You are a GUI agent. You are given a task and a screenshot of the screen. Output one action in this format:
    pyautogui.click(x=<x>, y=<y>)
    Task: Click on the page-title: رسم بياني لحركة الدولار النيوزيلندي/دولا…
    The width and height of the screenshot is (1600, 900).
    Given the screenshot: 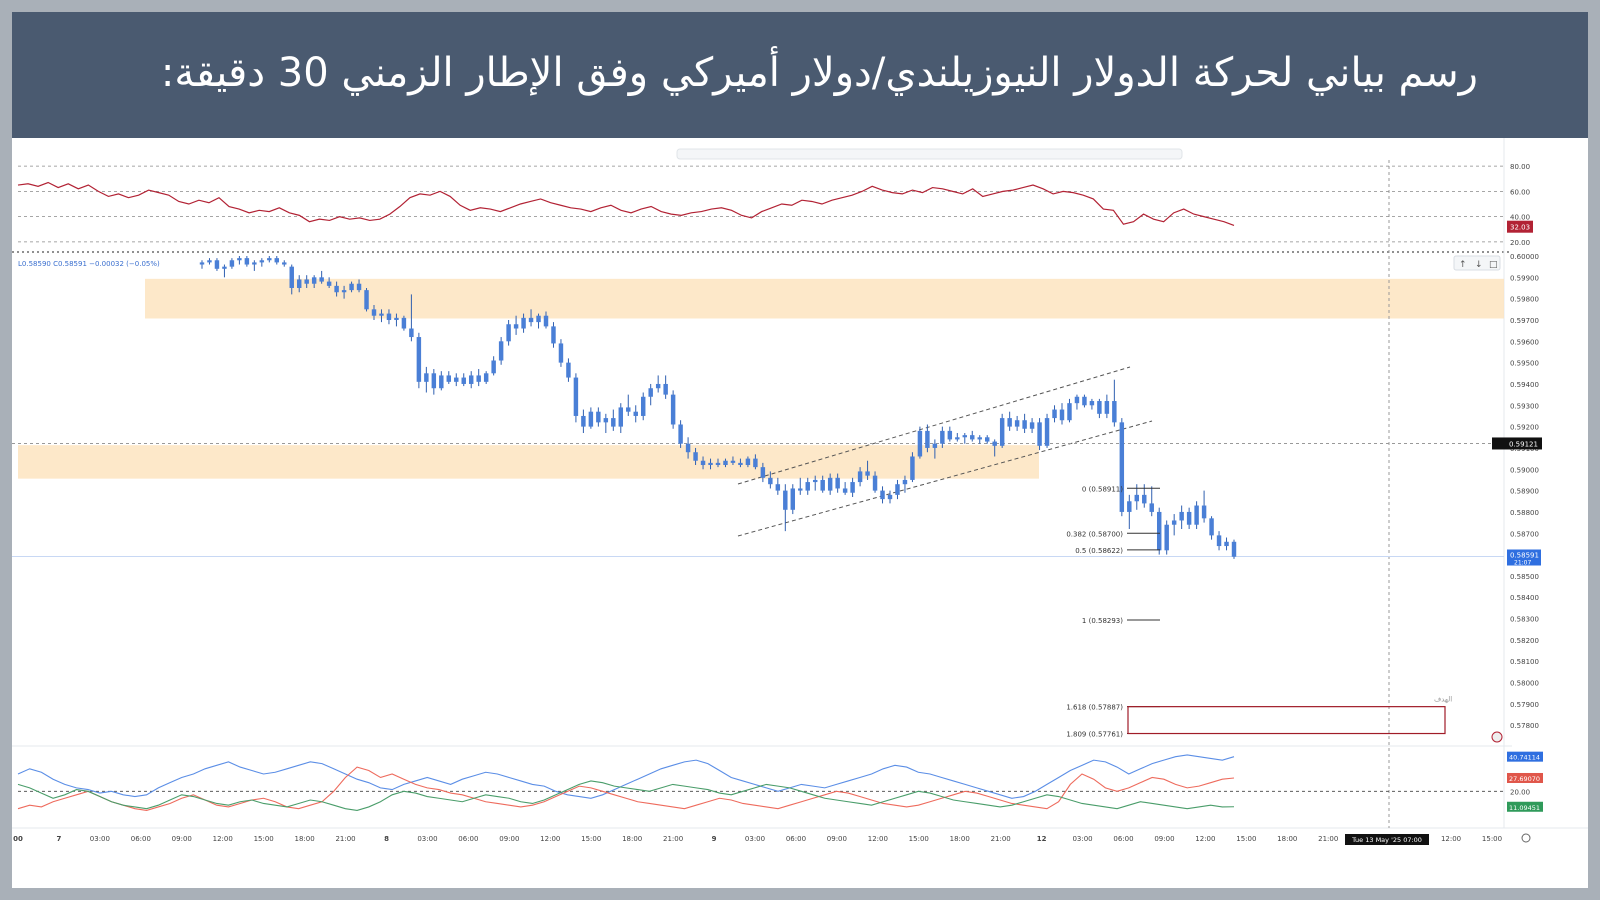 What is the action you would take?
    pyautogui.click(x=819, y=73)
    